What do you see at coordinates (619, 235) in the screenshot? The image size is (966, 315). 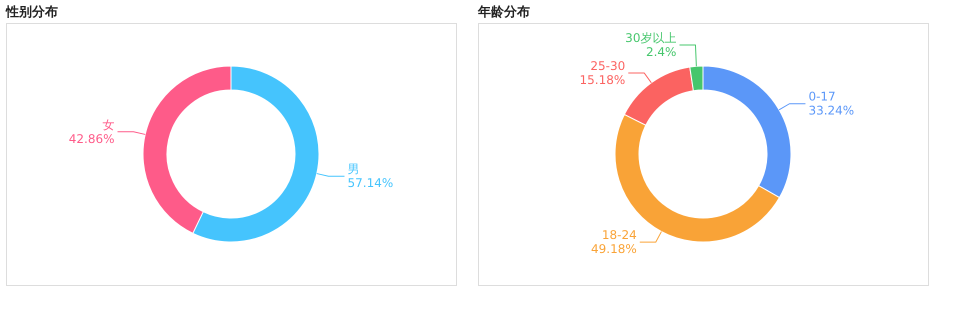 I see `slice-label: 18-24` at bounding box center [619, 235].